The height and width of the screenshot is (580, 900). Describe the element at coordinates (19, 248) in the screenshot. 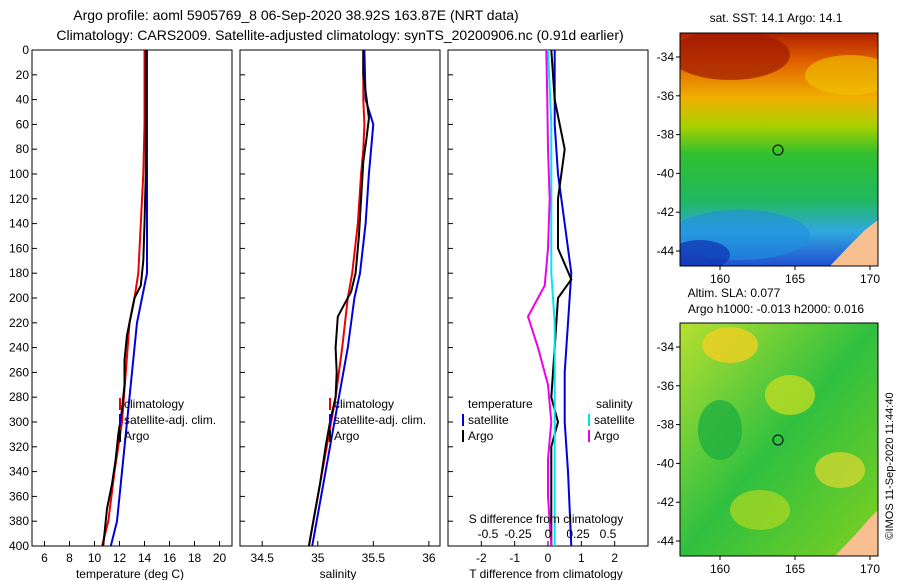

I see `depth-tick-label: 160` at that location.